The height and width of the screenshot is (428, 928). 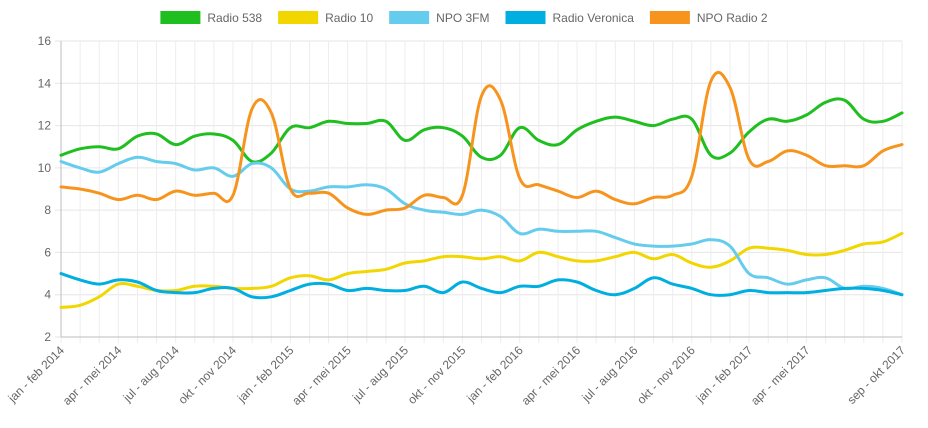 I want to click on x-tick-label: okt - nov 2014, so click(x=207, y=375).